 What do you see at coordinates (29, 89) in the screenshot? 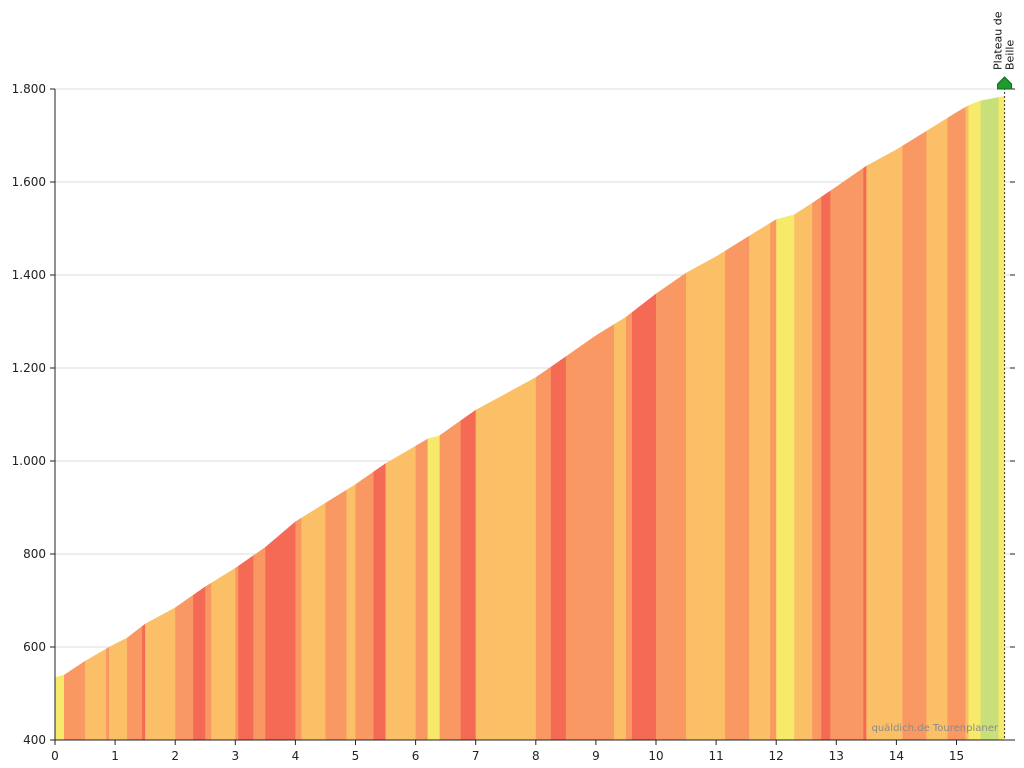
I see `y-tick-label-7: 1.800` at bounding box center [29, 89].